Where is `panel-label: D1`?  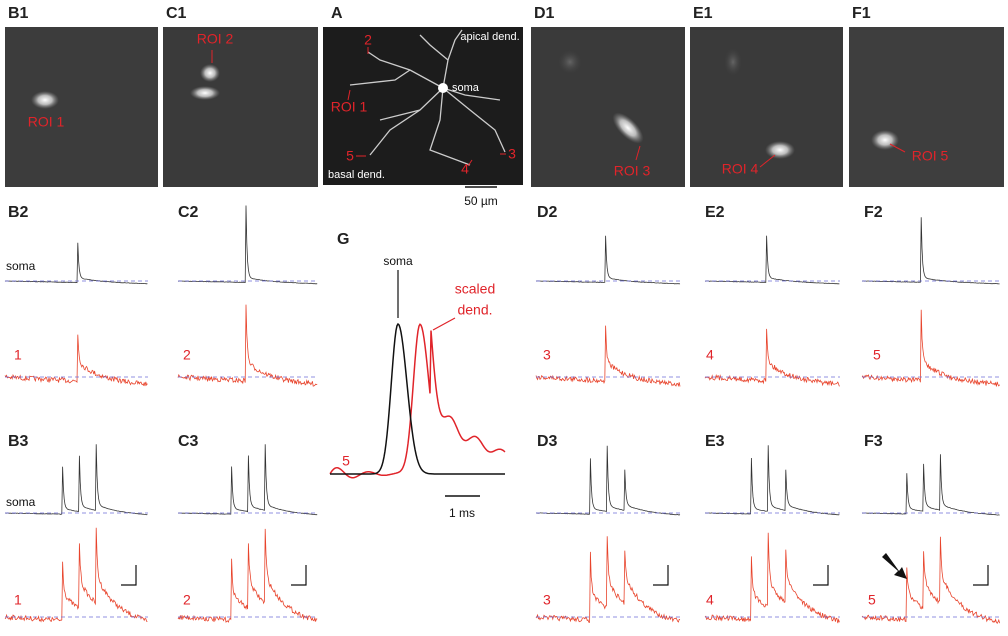
panel-label: D1 is located at coordinates (544, 13).